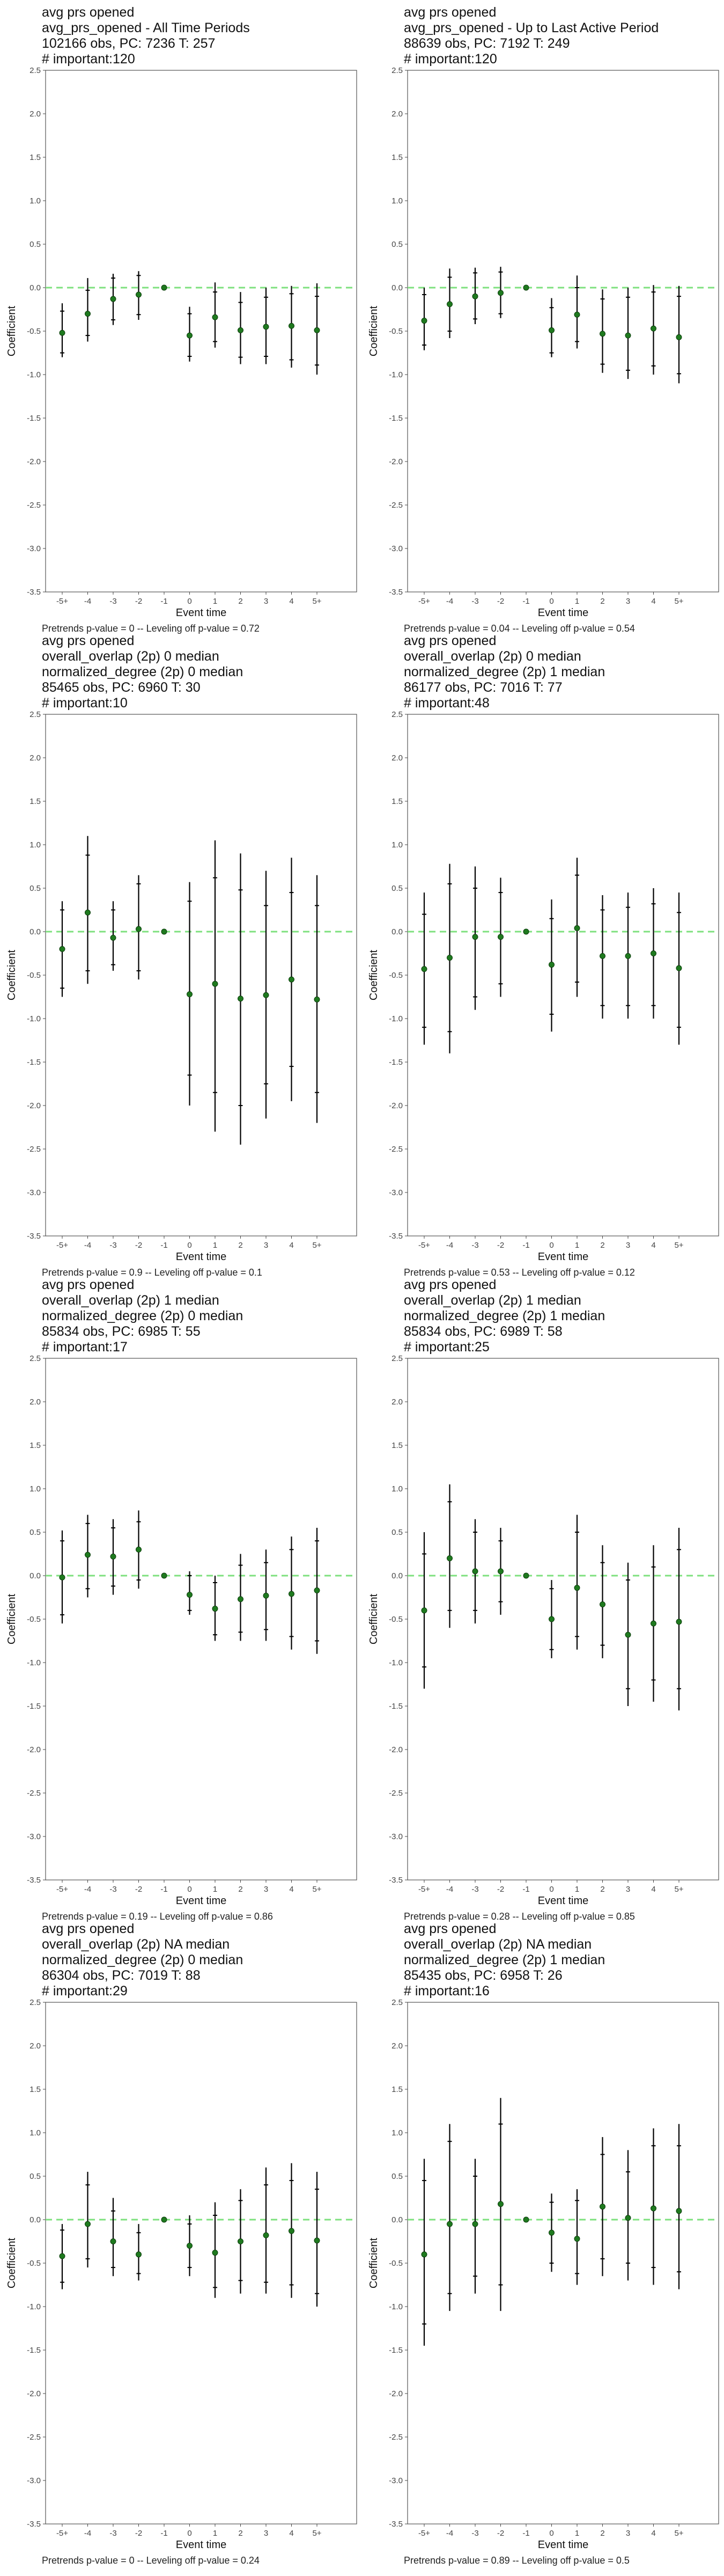 Image resolution: width=724 pixels, height=2576 pixels. What do you see at coordinates (129, 43) in the screenshot?
I see `chart-title-line: 102166 obs, PC: 7236 T: 257` at bounding box center [129, 43].